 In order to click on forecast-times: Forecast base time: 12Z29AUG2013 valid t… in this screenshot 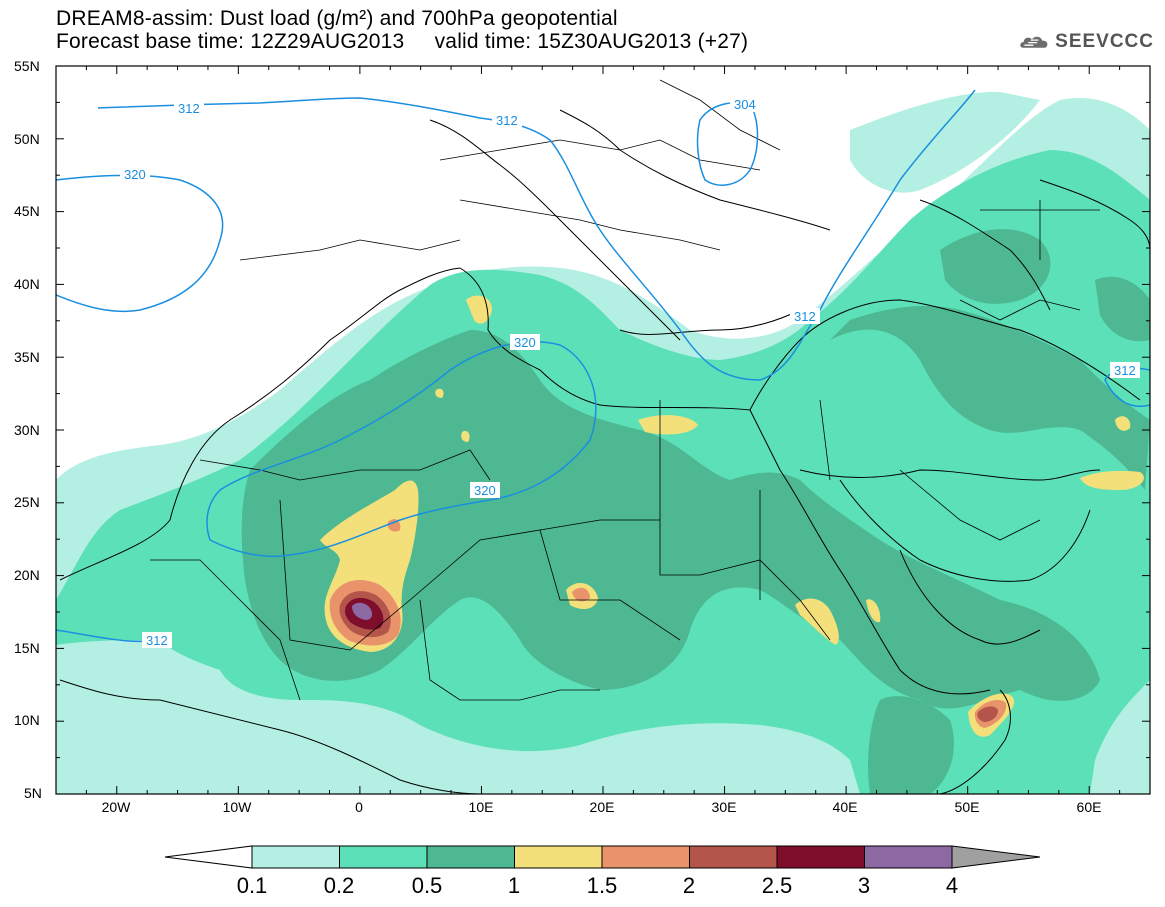, I will do `click(402, 42)`.